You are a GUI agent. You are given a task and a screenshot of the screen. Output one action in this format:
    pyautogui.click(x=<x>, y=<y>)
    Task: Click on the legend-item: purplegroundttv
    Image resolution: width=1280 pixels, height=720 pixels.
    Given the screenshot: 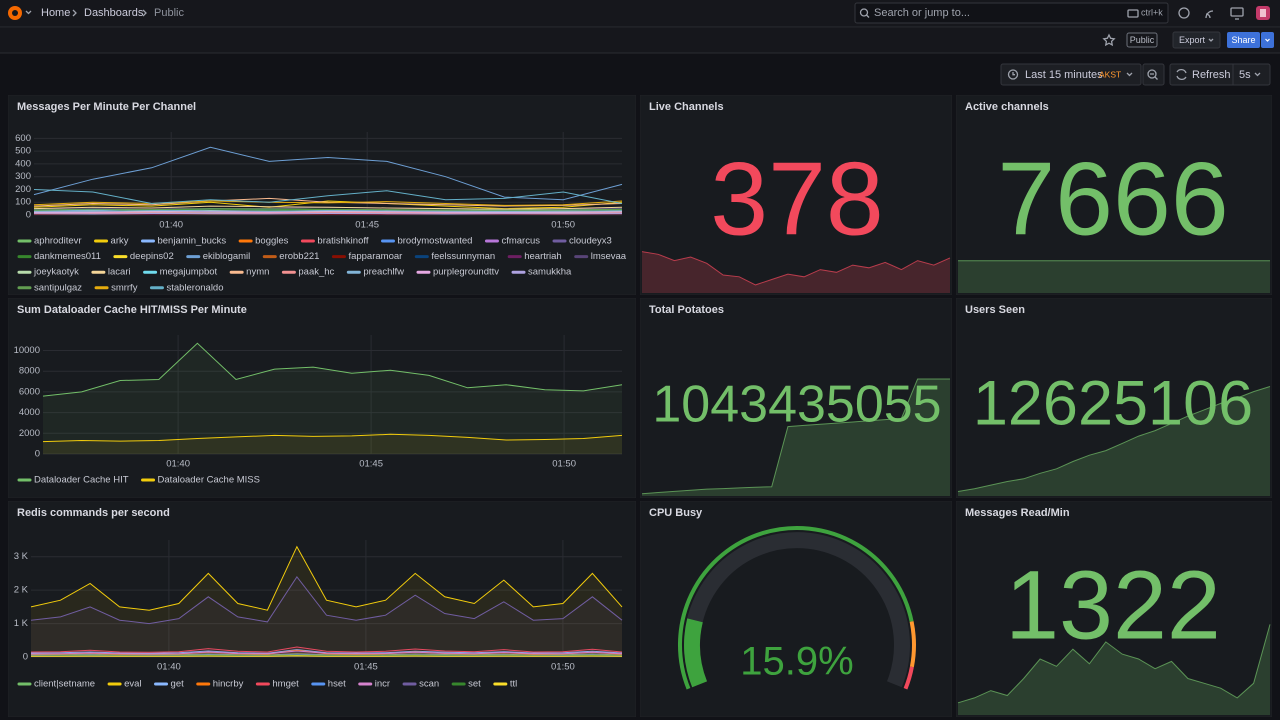 What is the action you would take?
    pyautogui.click(x=457, y=272)
    